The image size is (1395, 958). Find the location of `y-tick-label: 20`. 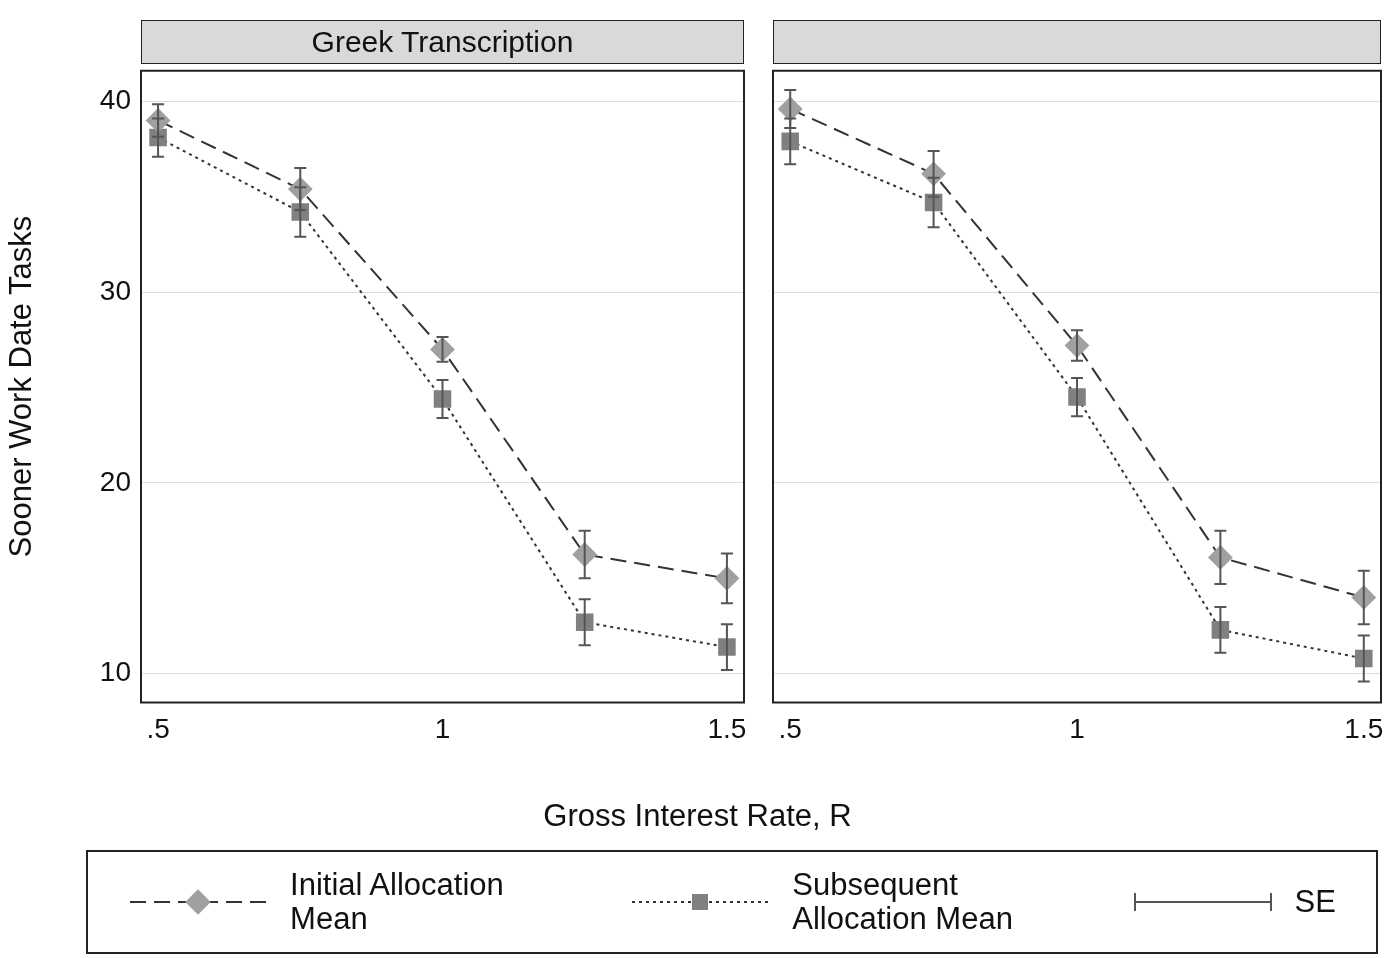

y-tick-label: 20 is located at coordinates (115, 481).